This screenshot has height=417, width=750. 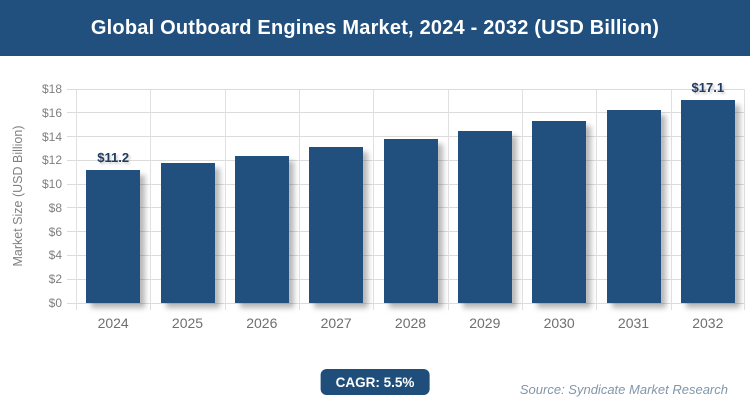 I want to click on bar-2027, so click(x=336, y=225).